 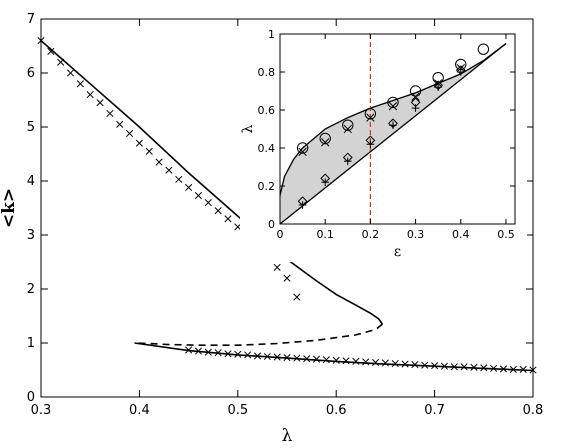 What do you see at coordinates (287, 436) in the screenshot?
I see `main-x-axis-label: λ` at bounding box center [287, 436].